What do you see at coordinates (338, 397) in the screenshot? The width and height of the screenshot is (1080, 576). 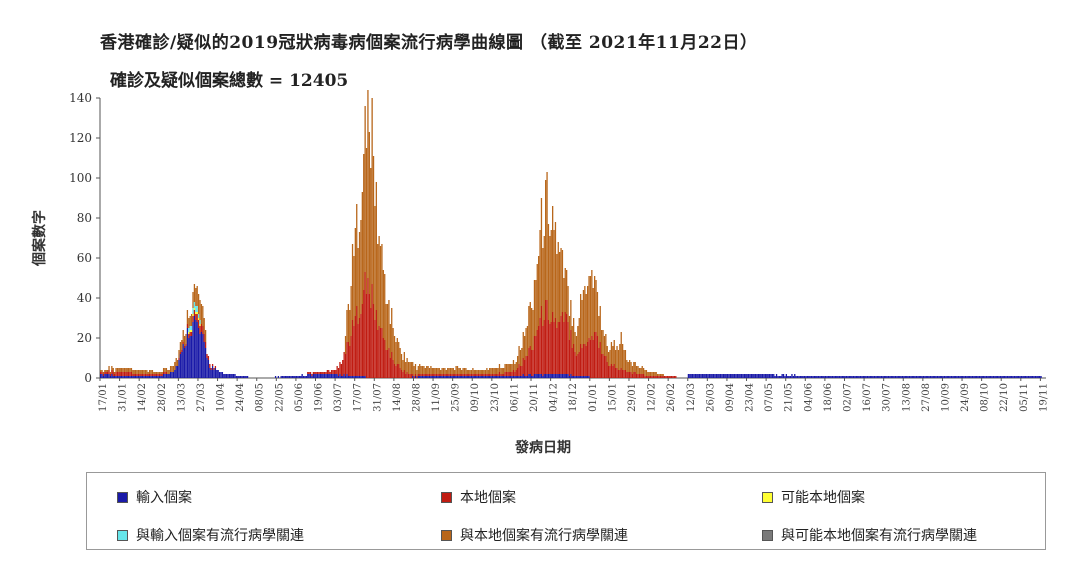 I see `x-tick-label: 03/07` at bounding box center [338, 397].